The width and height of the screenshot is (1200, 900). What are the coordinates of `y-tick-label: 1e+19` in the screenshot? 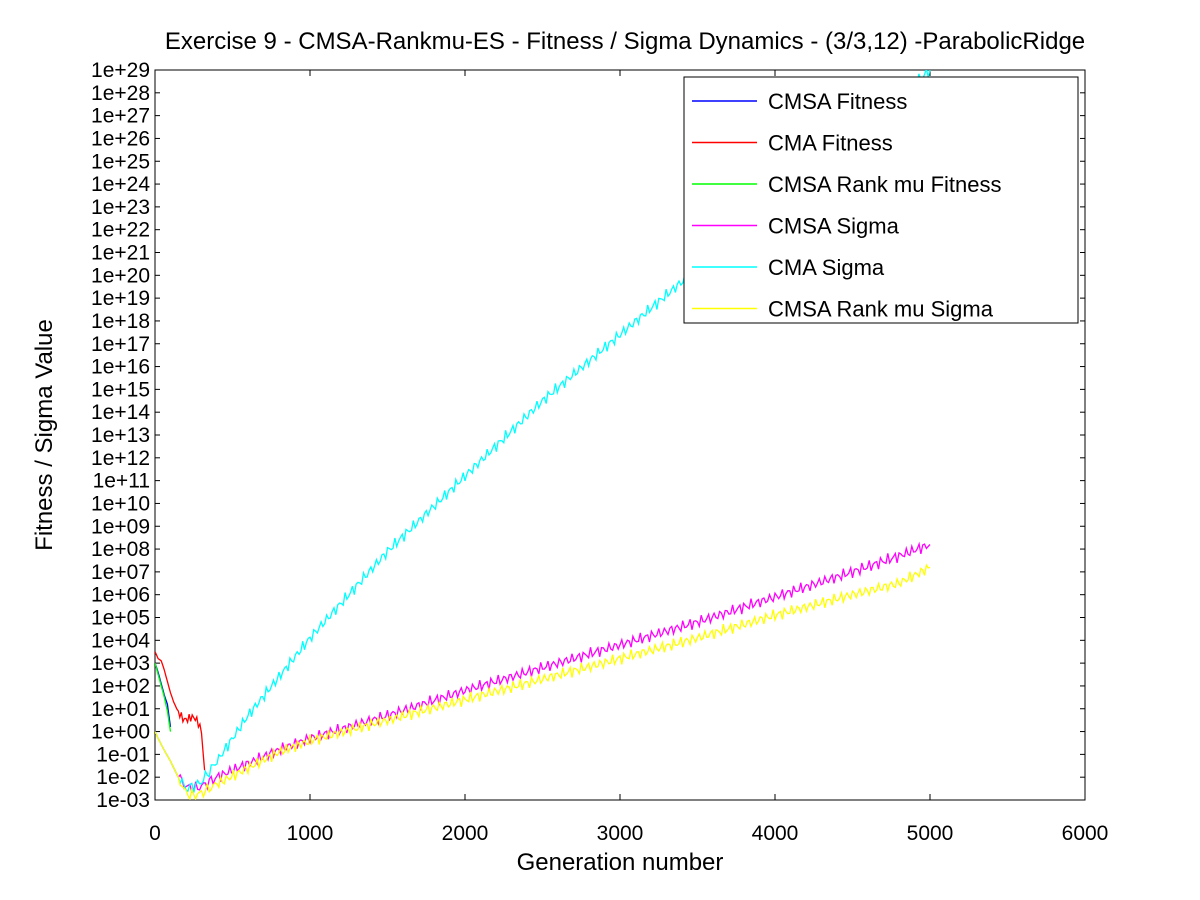 It's located at (120, 298).